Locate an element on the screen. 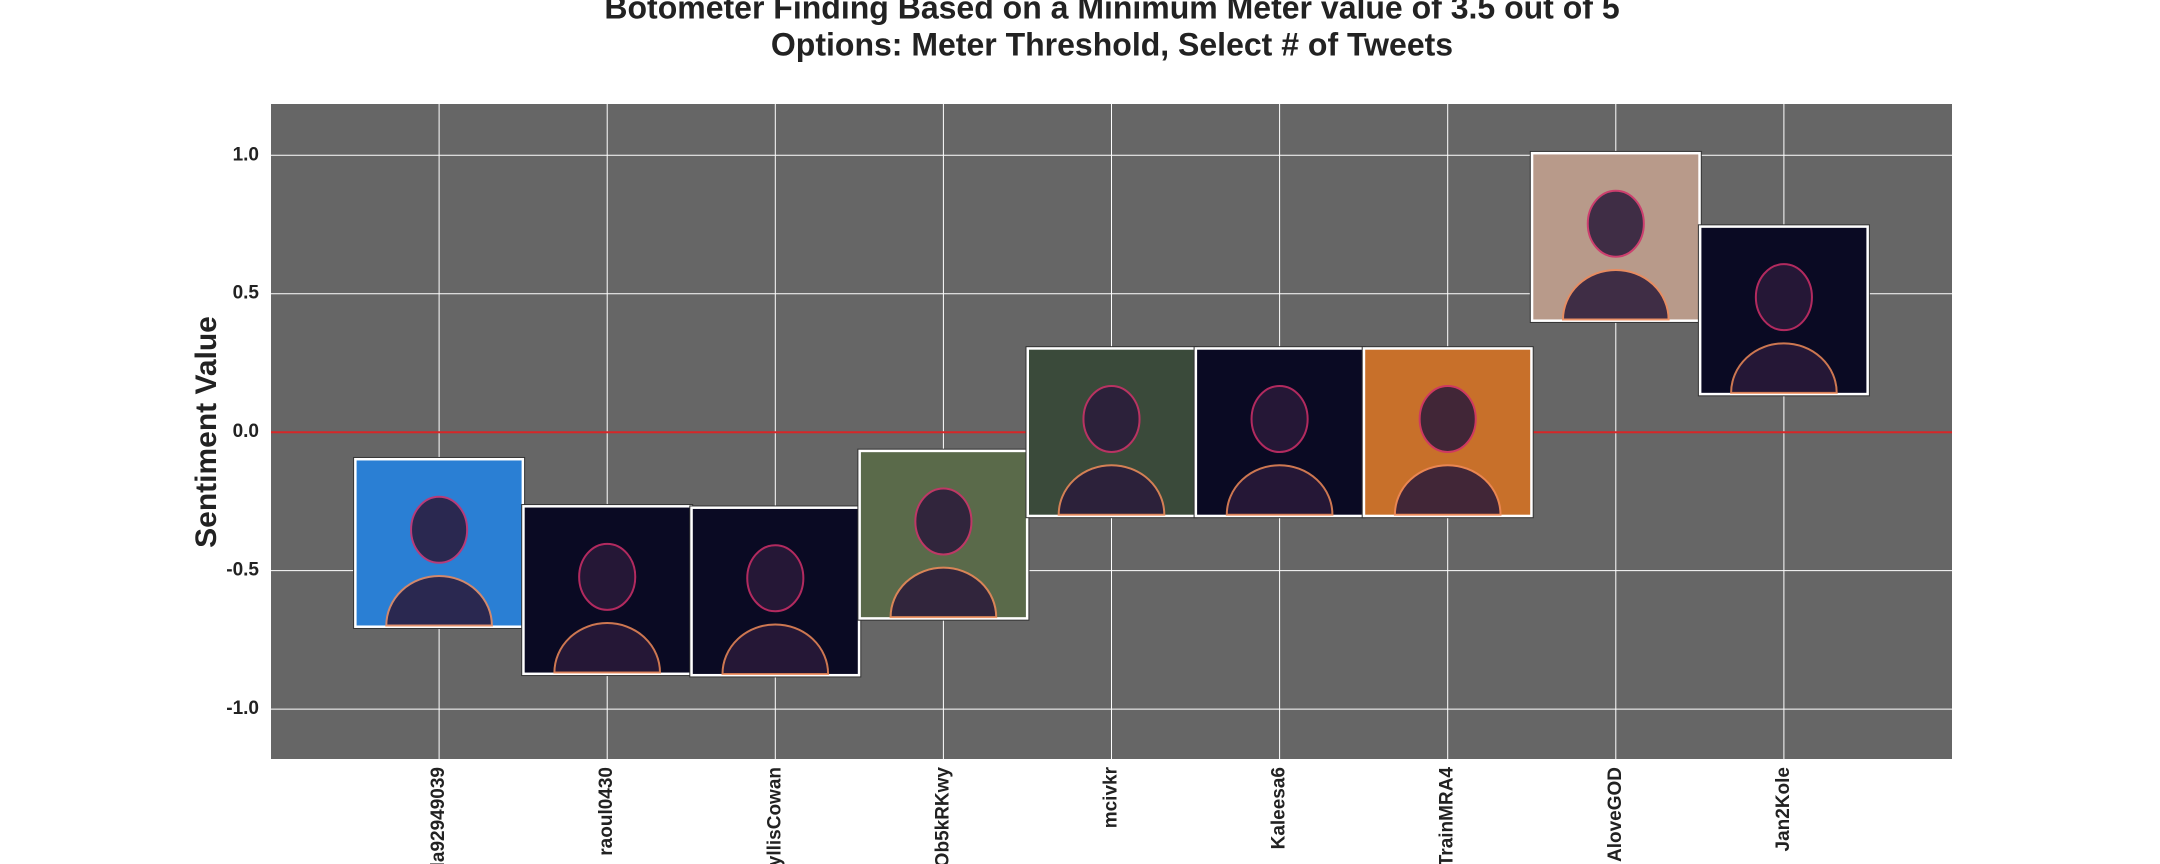 The height and width of the screenshot is (864, 2160). x-tick-label: TrainMRA4 is located at coordinates (1447, 815).